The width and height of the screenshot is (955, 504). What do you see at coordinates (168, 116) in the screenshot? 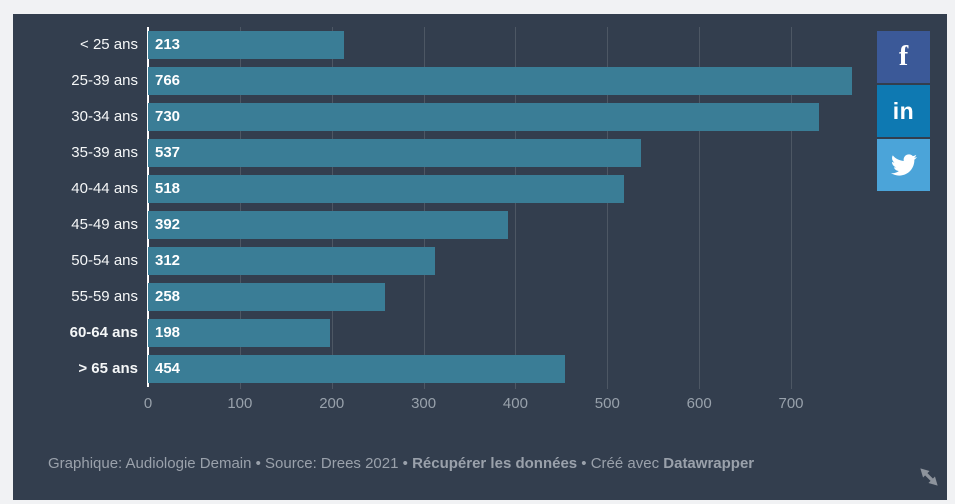
I see `bar-value-label: 730` at bounding box center [168, 116].